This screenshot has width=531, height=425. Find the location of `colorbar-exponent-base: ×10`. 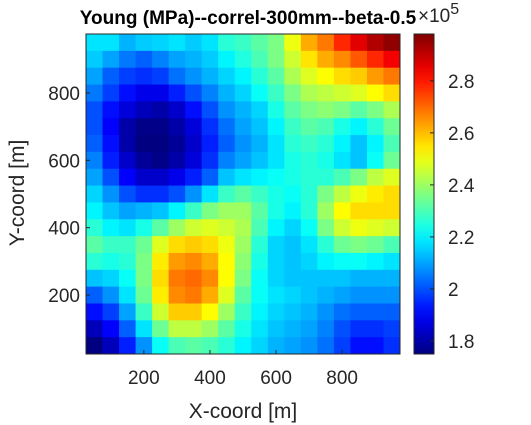

colorbar-exponent-base: ×10 is located at coordinates (434, 16).